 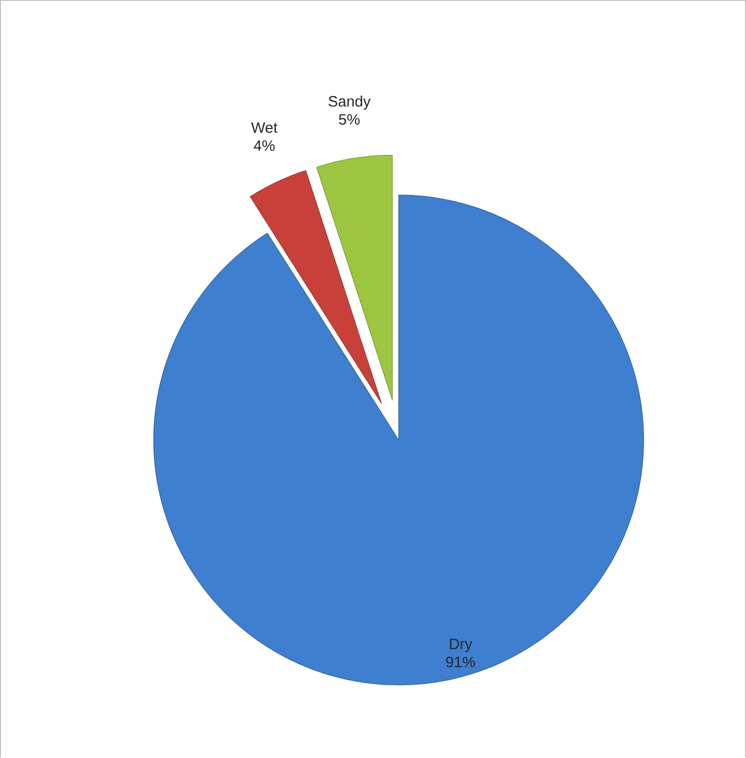 What do you see at coordinates (461, 662) in the screenshot?
I see `data-label: 91%` at bounding box center [461, 662].